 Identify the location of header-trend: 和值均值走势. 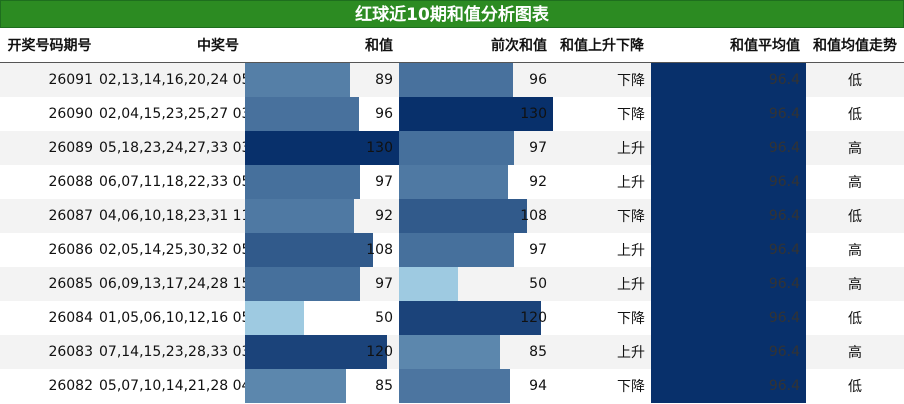
(855, 45).